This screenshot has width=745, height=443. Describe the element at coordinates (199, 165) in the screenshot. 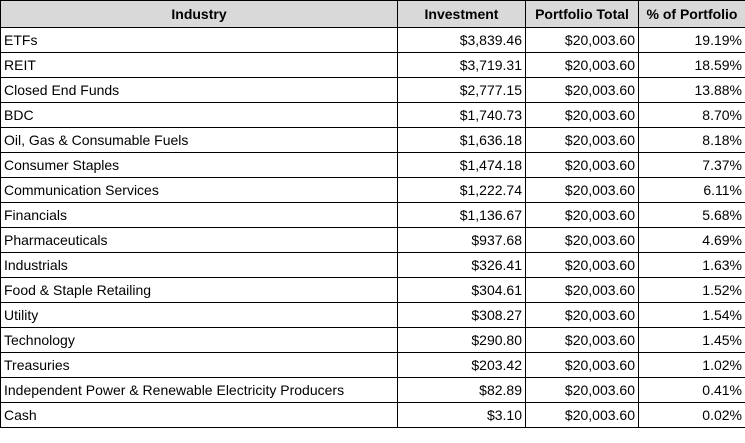

I see `industry-cell: Consumer Staples` at that location.